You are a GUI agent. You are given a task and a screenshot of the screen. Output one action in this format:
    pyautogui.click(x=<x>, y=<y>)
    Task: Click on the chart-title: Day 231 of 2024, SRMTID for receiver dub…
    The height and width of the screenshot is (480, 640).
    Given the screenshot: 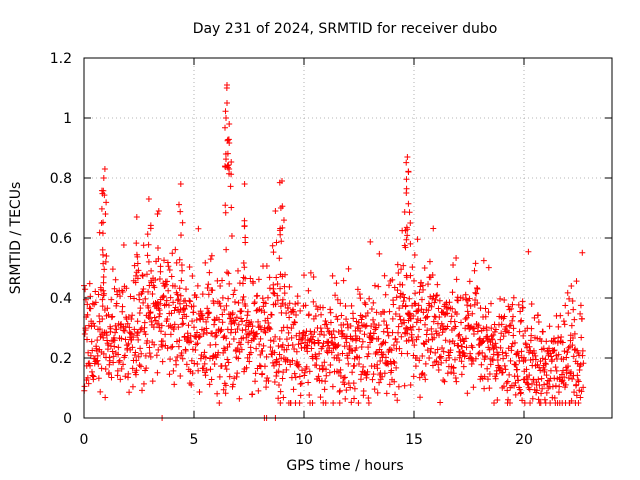 What is the action you would take?
    pyautogui.click(x=345, y=29)
    